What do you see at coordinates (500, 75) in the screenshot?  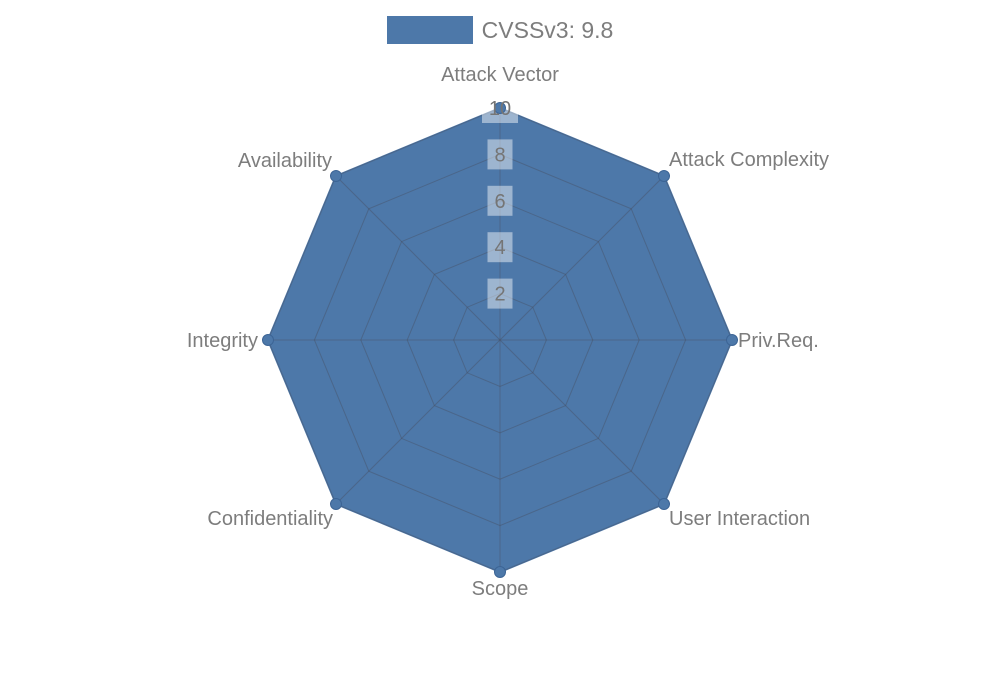 I see `axis-label-attack-vector: Attack Vector` at bounding box center [500, 75].